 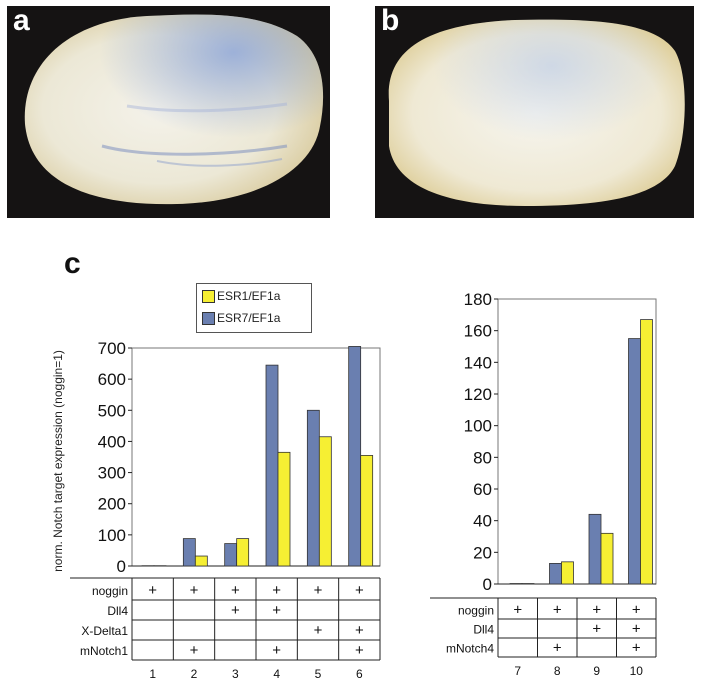 What do you see at coordinates (174, 109) in the screenshot?
I see `embryo-a-illustration` at bounding box center [174, 109].